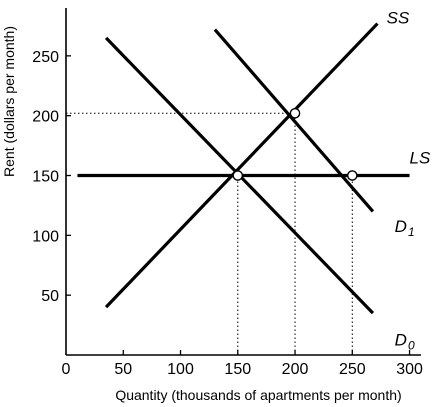 This screenshot has width=439, height=407. Describe the element at coordinates (405, 341) in the screenshot. I see `curve-label-d0: D0` at that location.